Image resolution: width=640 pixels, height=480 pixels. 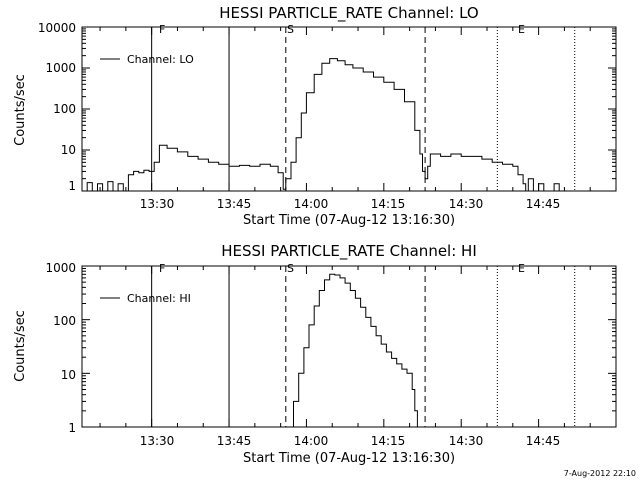 I want to click on event-label-hi-s: S, so click(x=290, y=268).